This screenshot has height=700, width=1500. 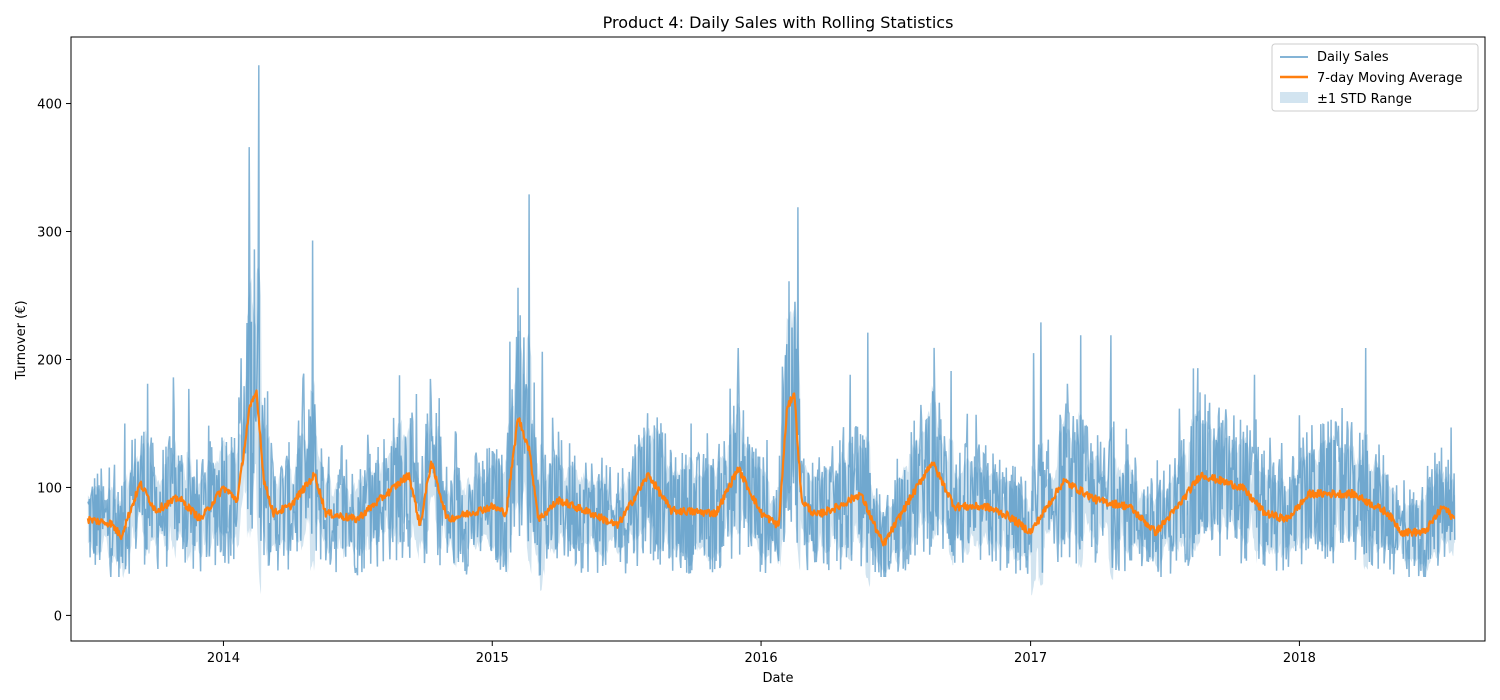 I want to click on y-tick-label: 200, so click(x=49, y=360).